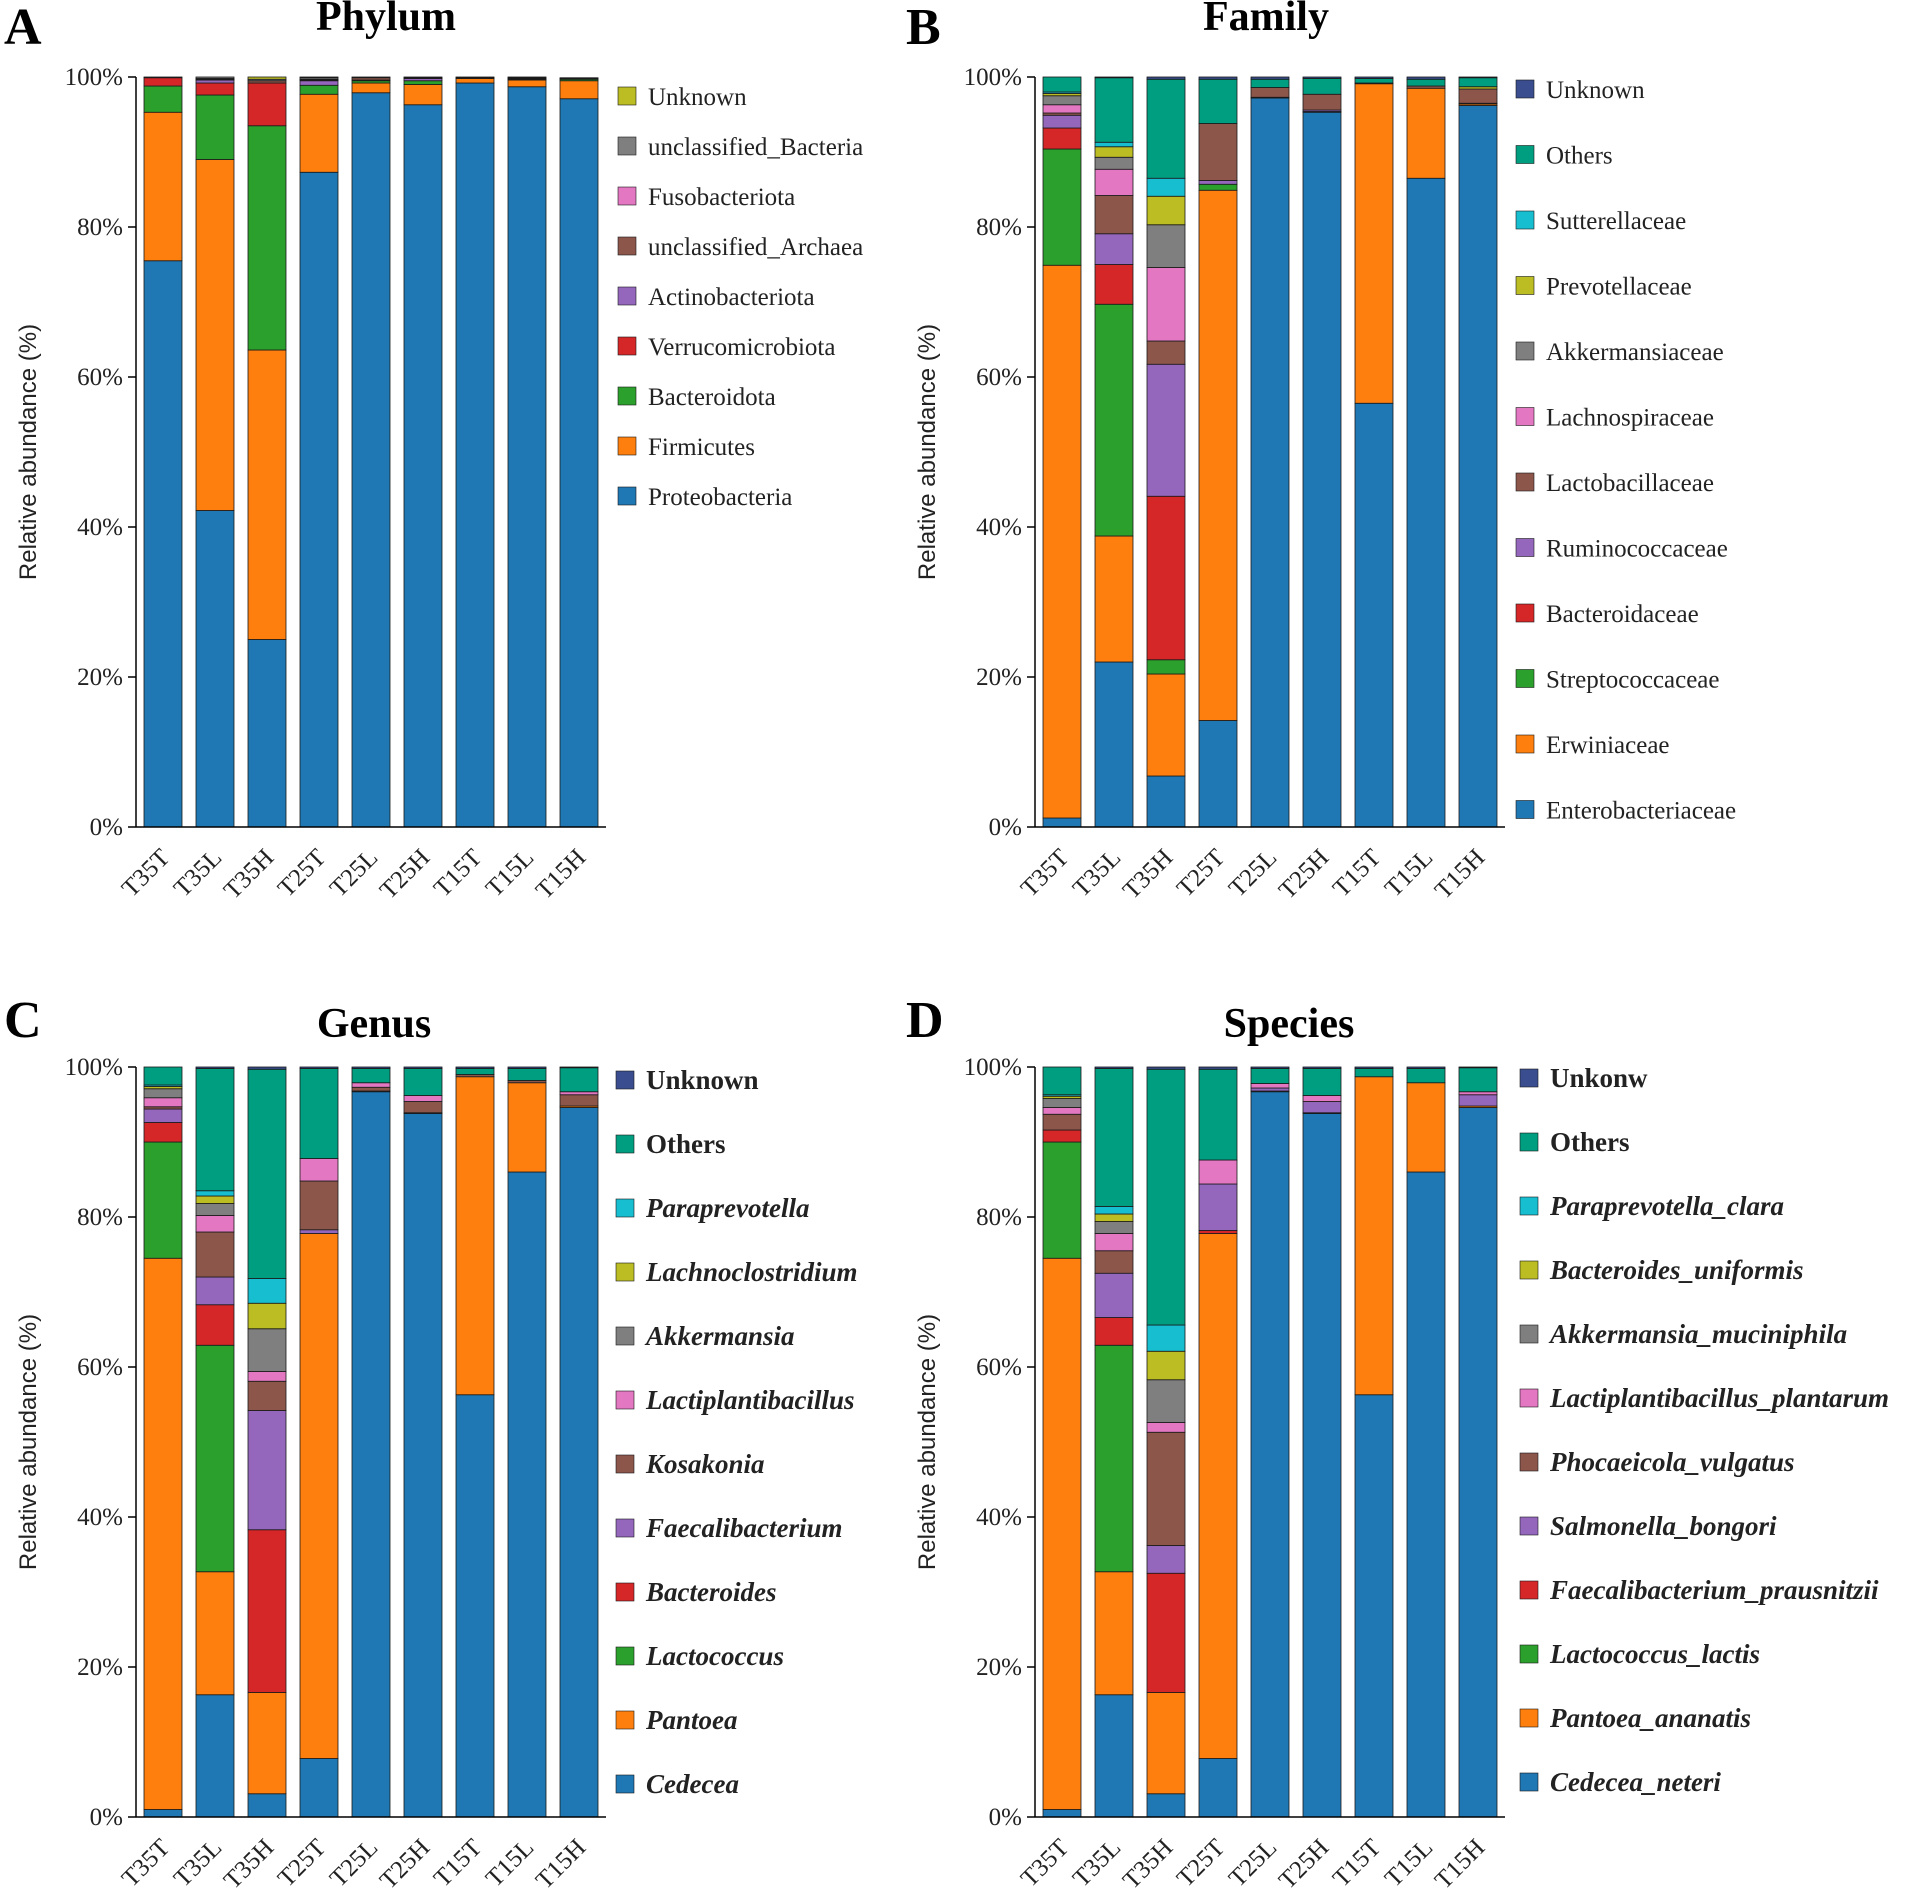 The width and height of the screenshot is (1905, 1890). Describe the element at coordinates (691, 1720) in the screenshot. I see `legend-label: Pantoea` at that location.